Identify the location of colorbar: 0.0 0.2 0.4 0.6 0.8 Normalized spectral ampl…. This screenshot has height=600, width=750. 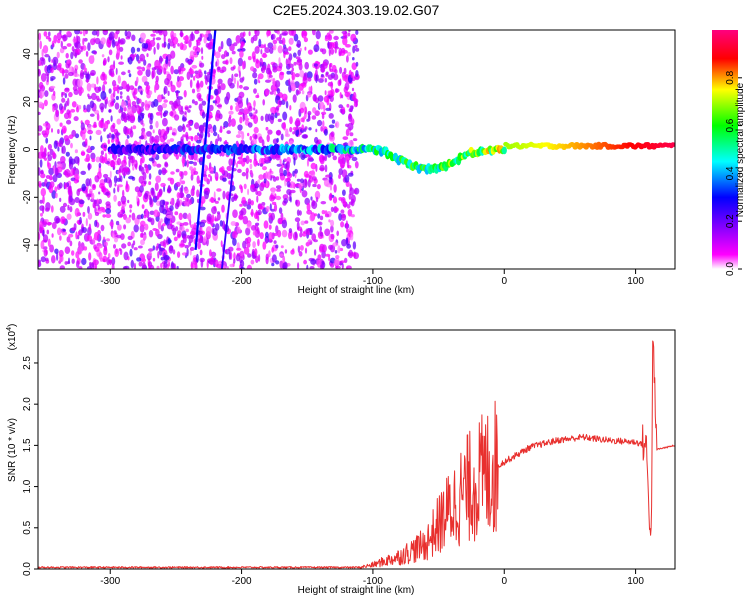
(729, 153).